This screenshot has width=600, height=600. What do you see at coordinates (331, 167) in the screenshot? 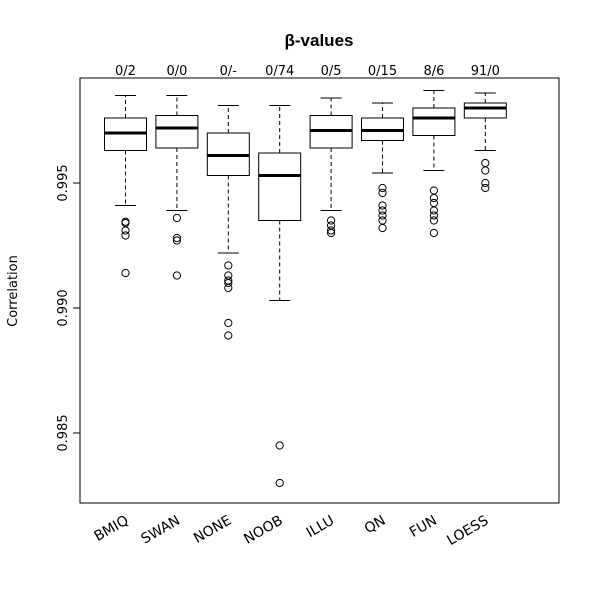
I see `box-illu` at bounding box center [331, 167].